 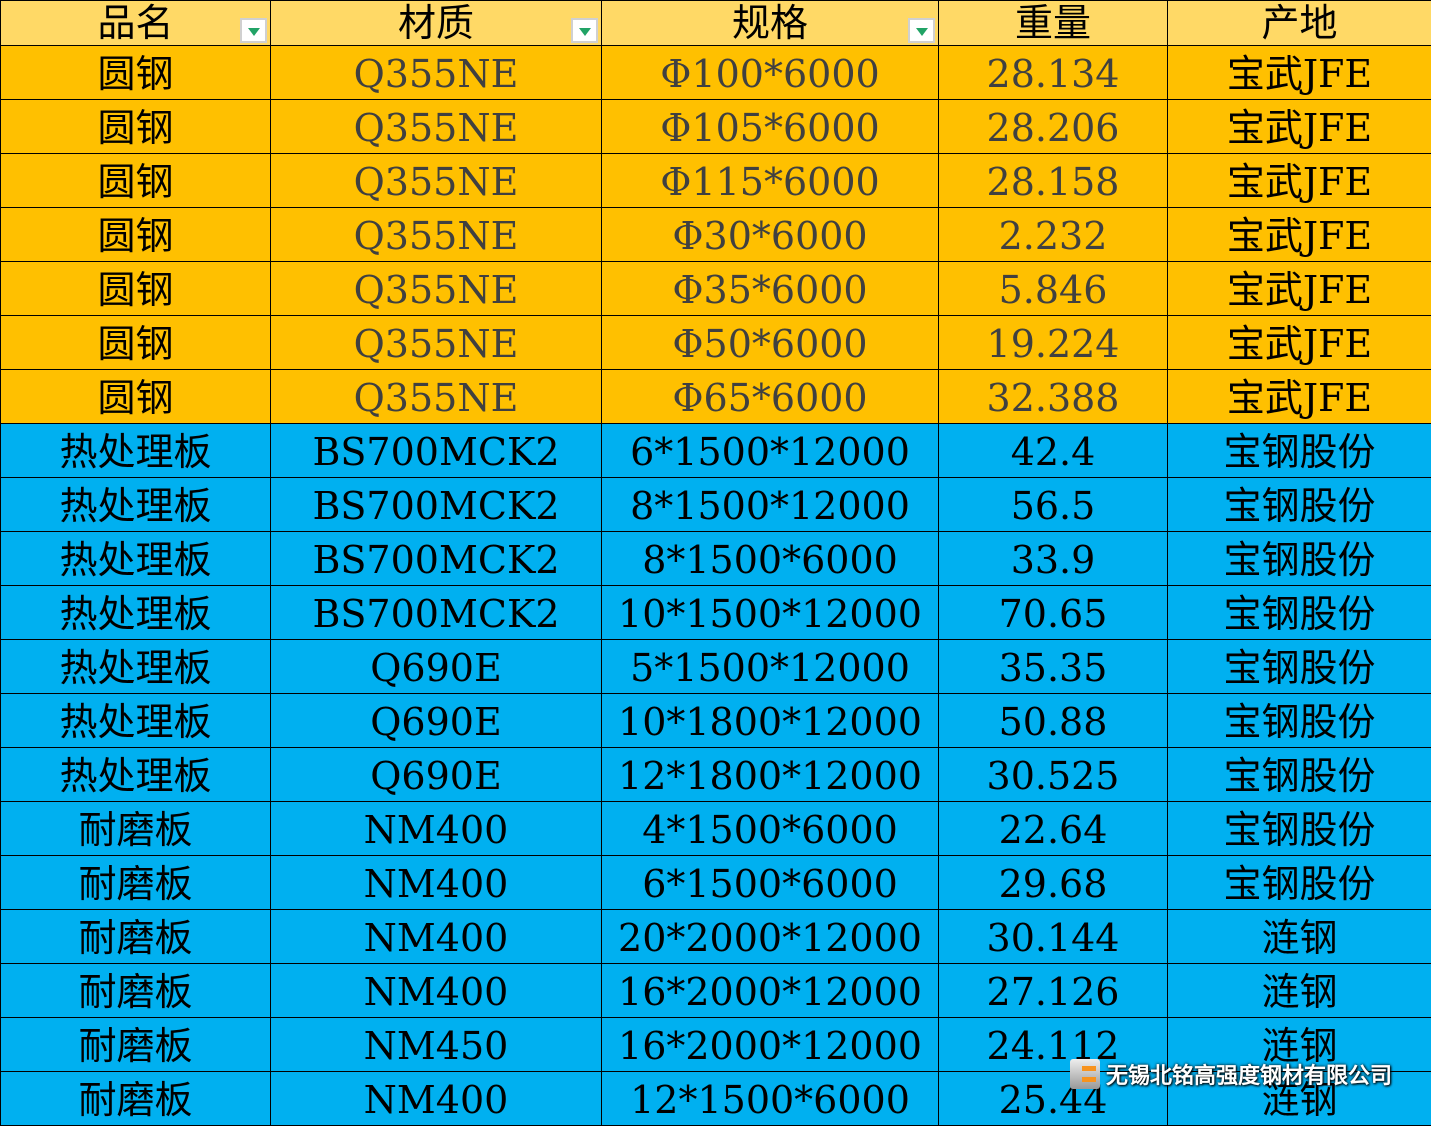 I want to click on cell-spec: Φ65*6000, so click(x=770, y=396).